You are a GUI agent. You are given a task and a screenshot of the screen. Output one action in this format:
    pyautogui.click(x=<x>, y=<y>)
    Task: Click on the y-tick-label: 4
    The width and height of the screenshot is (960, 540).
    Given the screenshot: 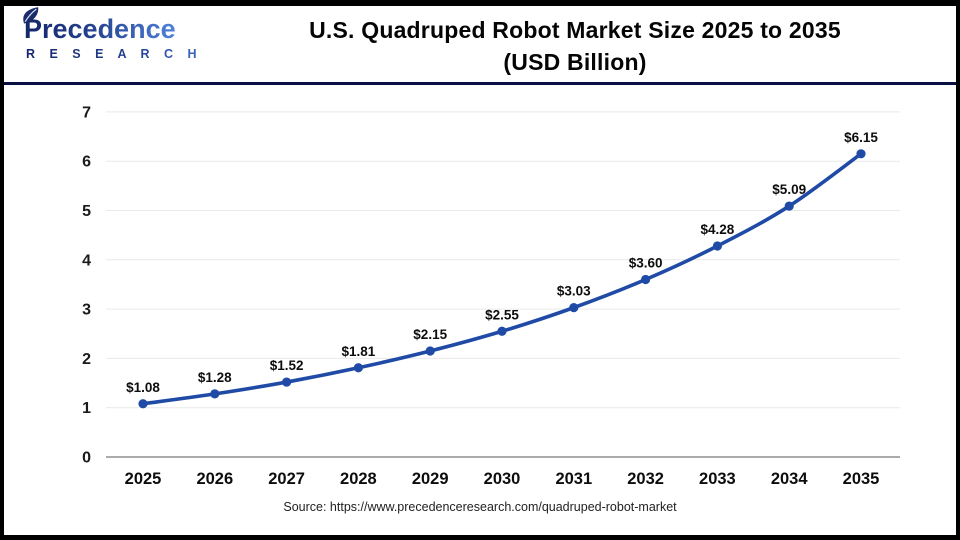 What is the action you would take?
    pyautogui.click(x=86, y=260)
    